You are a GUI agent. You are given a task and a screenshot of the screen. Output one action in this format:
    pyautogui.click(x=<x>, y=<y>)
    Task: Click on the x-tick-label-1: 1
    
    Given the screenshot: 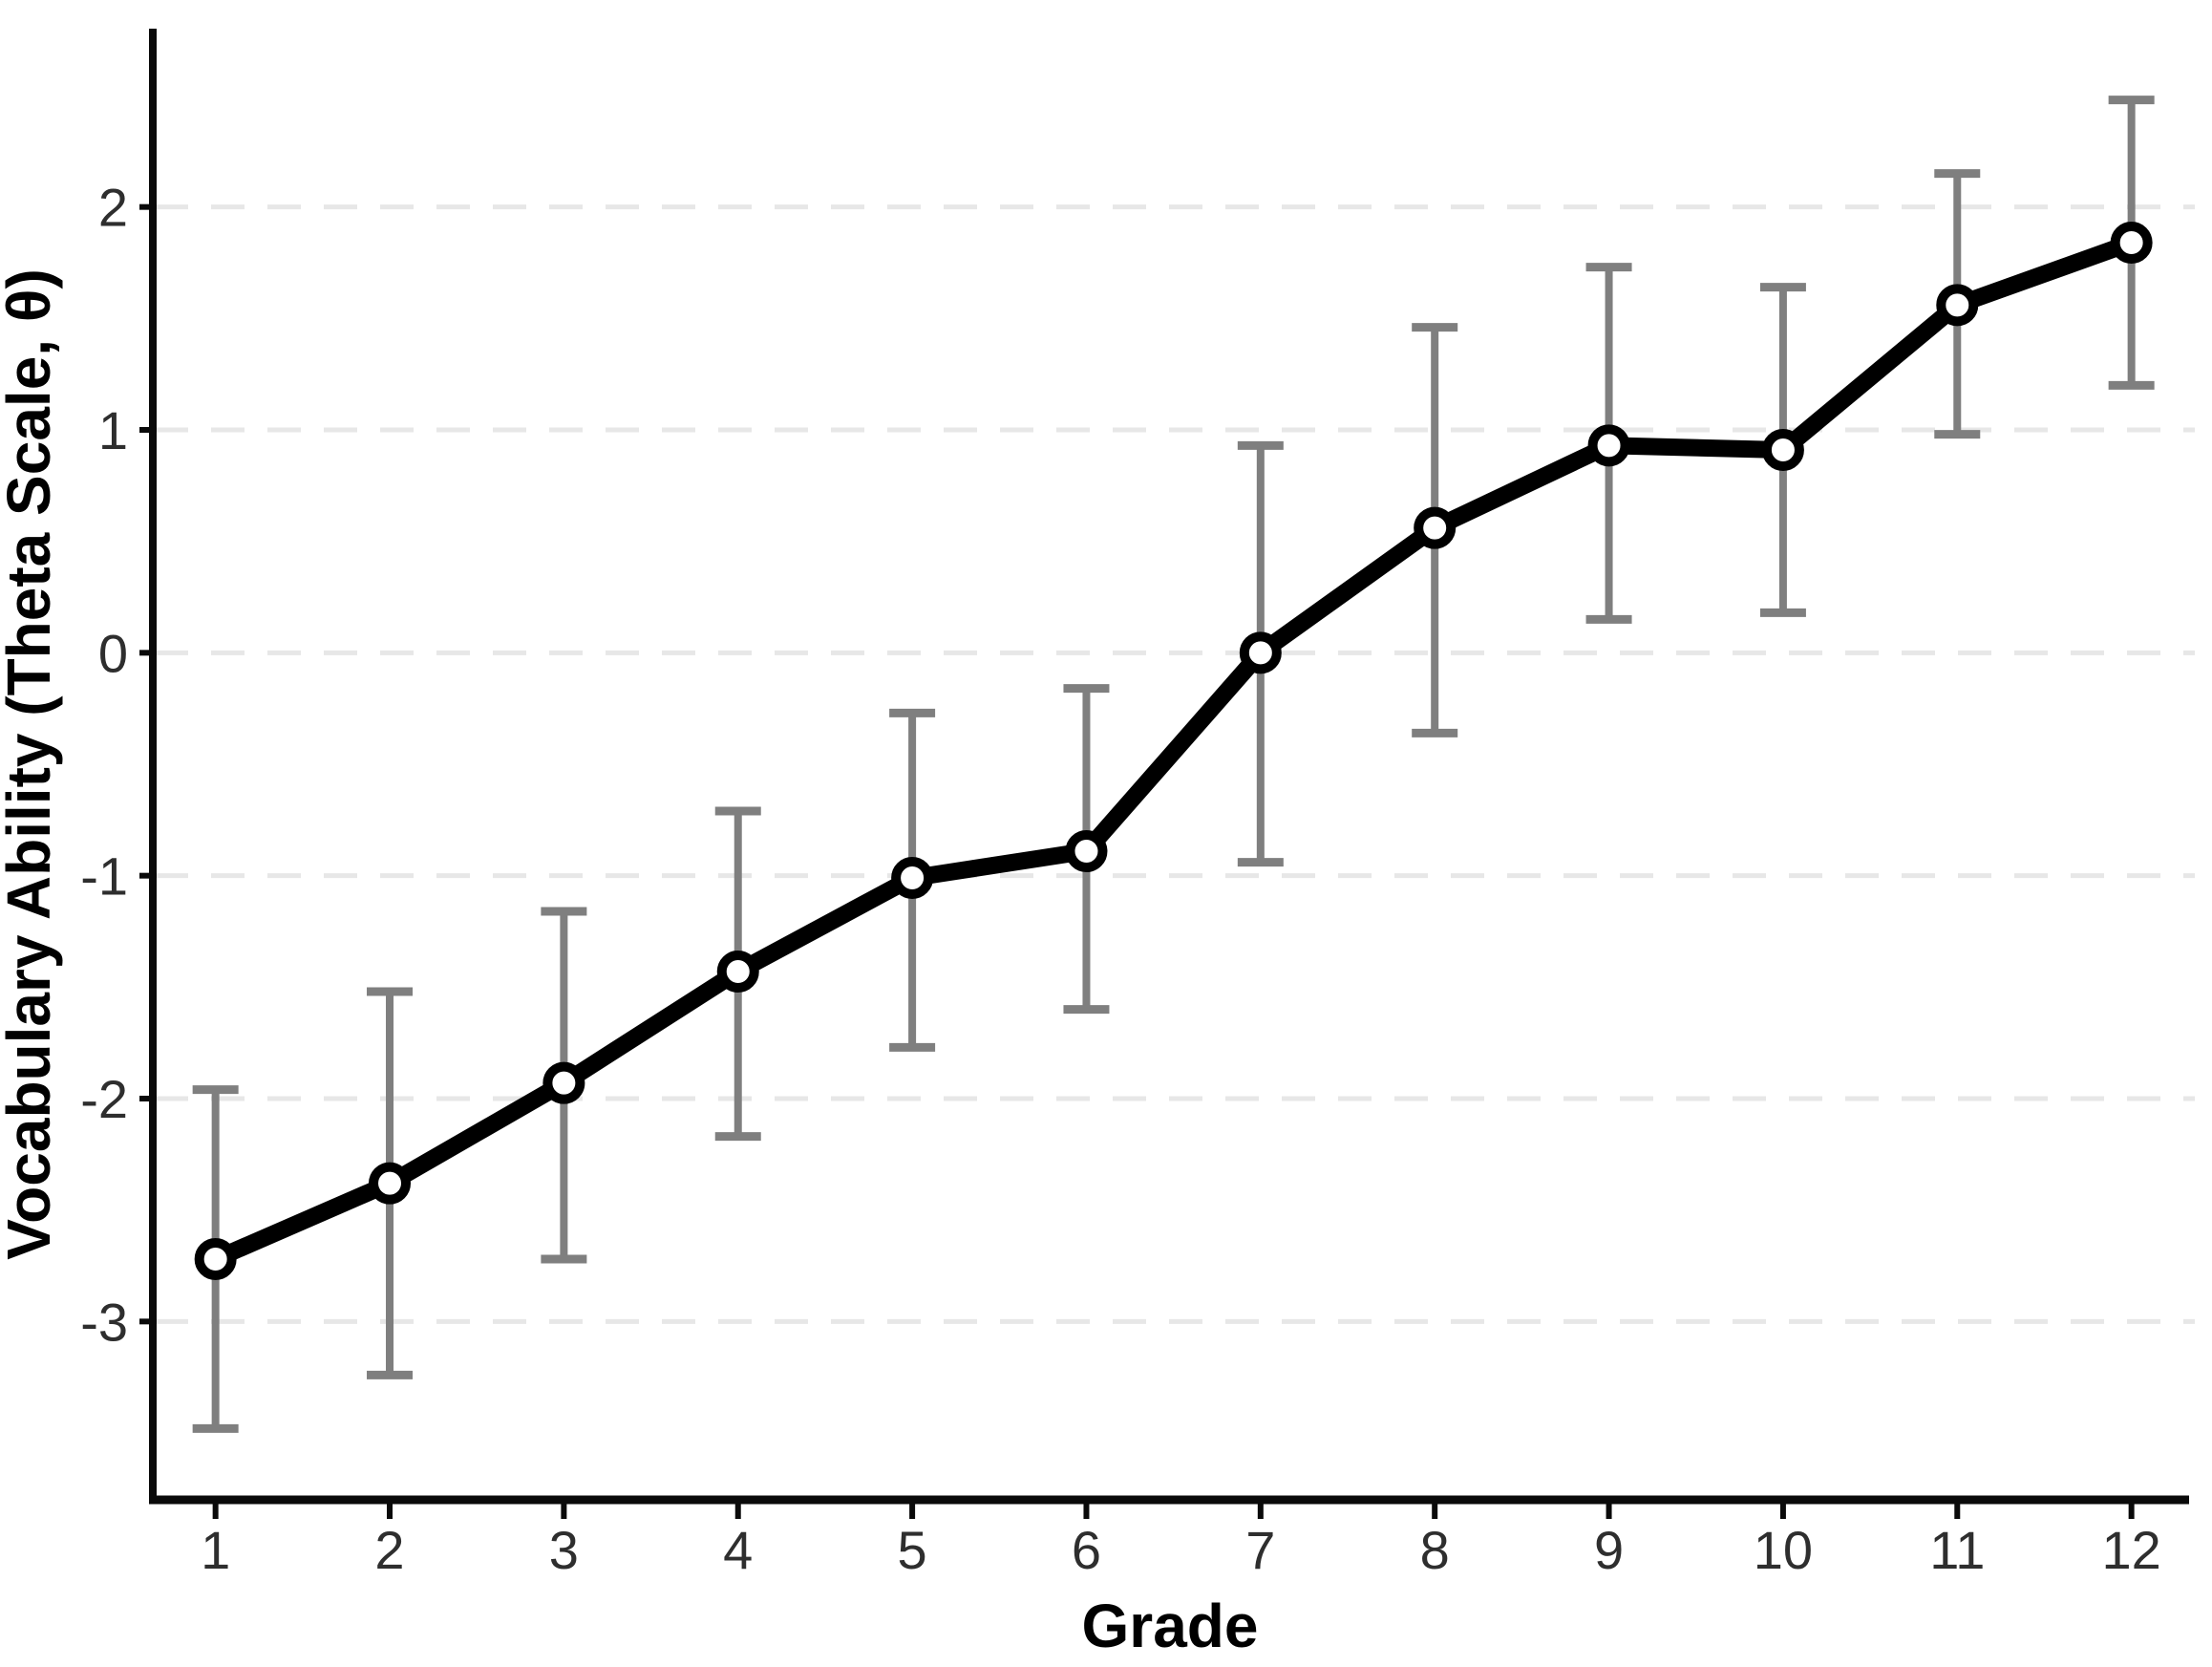 What is the action you would take?
    pyautogui.click(x=215, y=1550)
    